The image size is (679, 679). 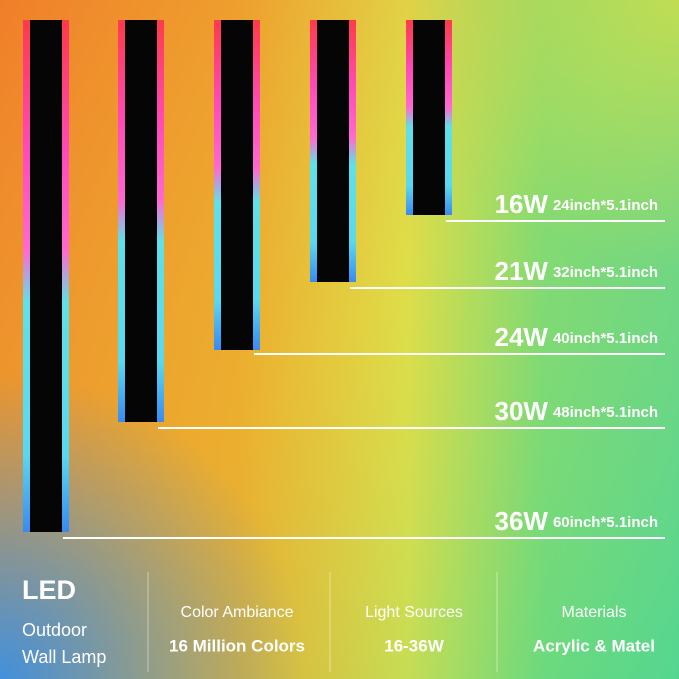 I want to click on lamp-power: 24W, so click(x=521, y=337).